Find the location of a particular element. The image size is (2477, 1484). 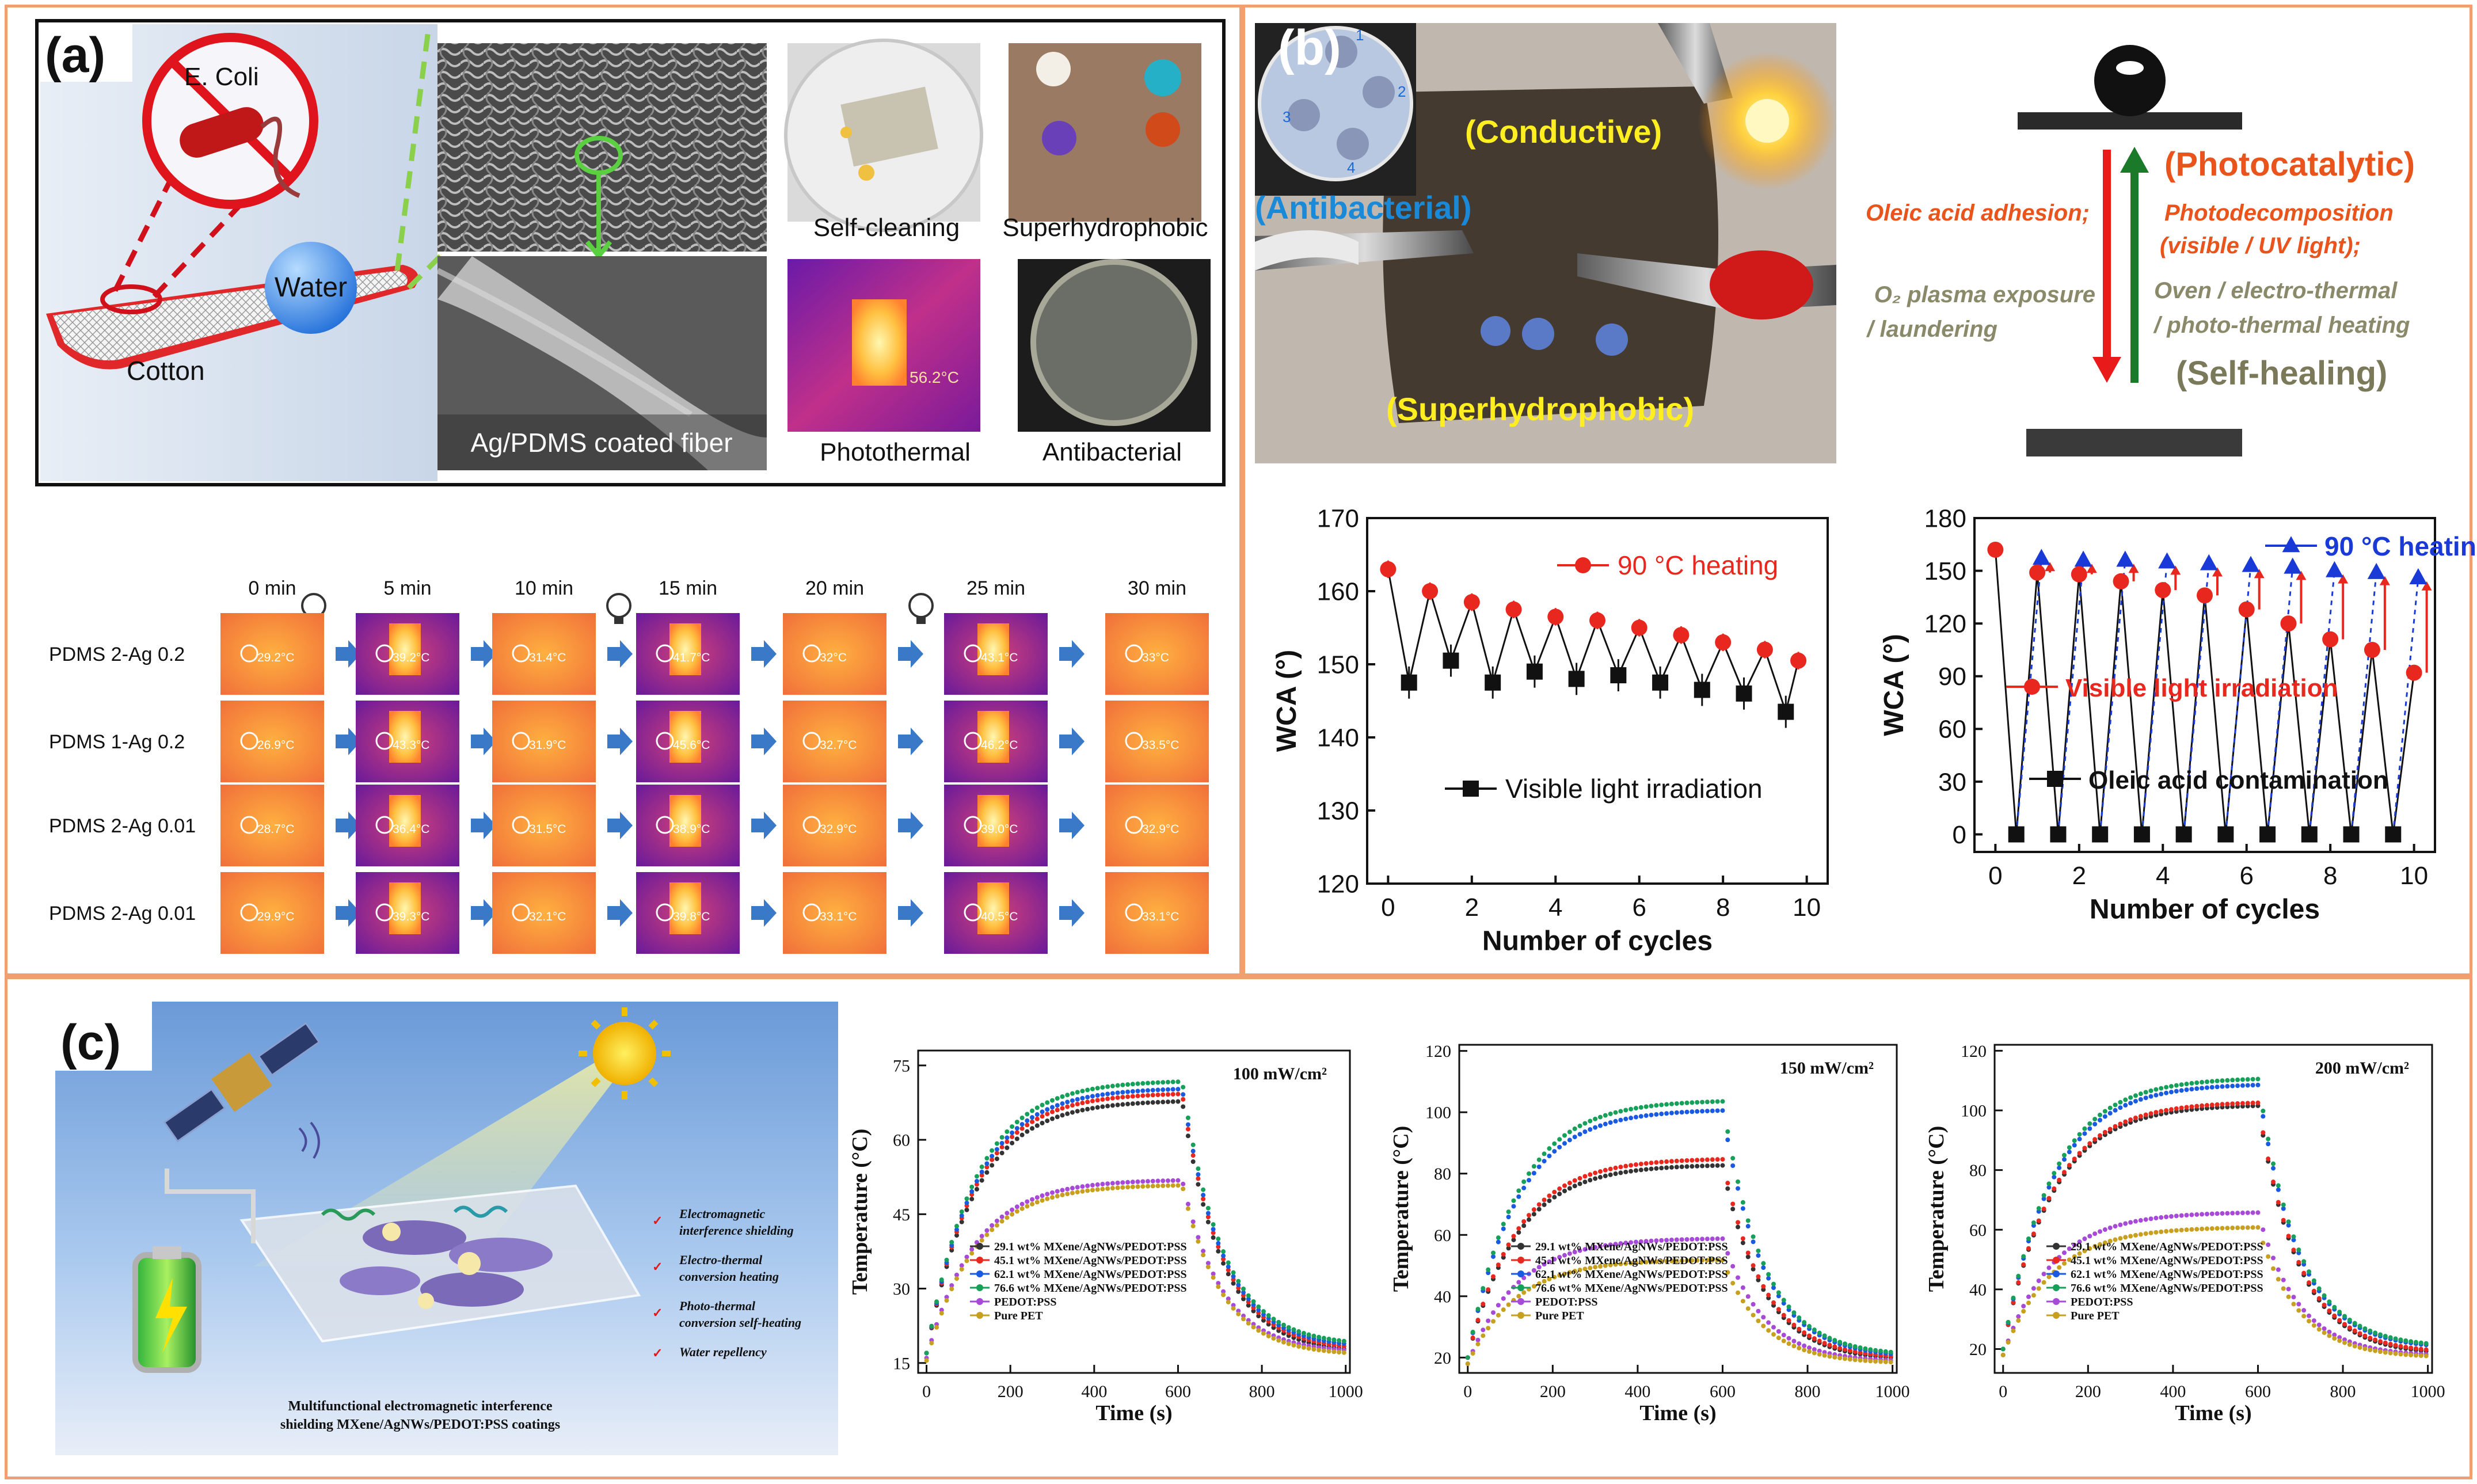

e-coli-label: E. Coli is located at coordinates (221, 77).